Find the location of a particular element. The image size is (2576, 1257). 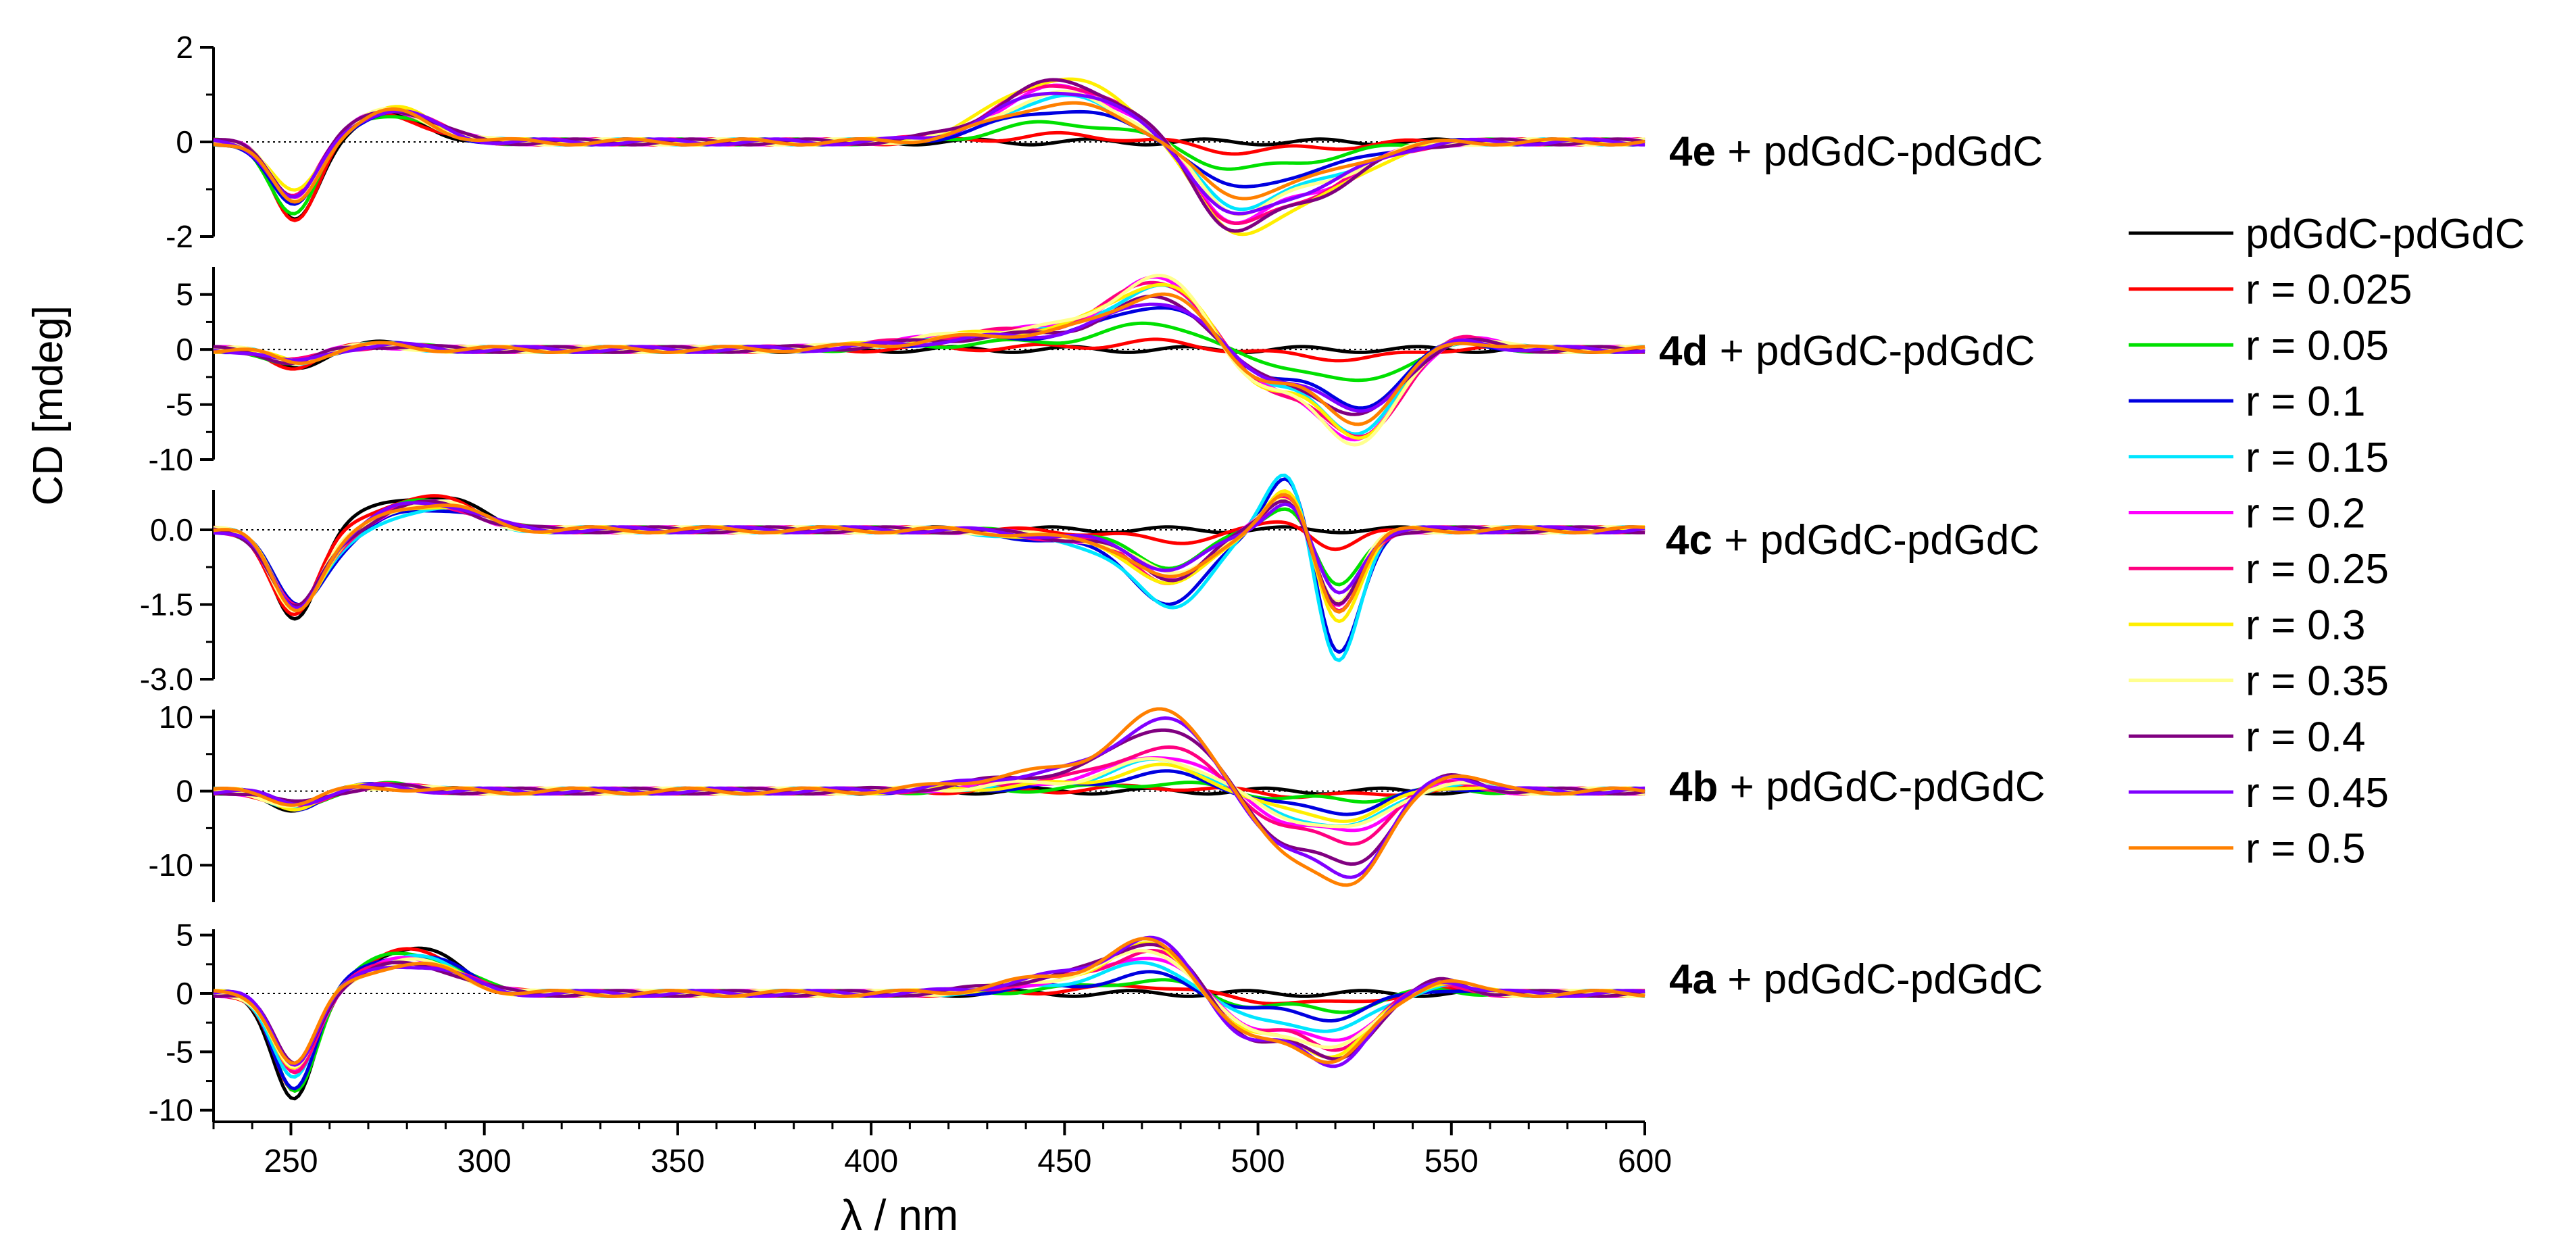

legend-label: r = 0.15 is located at coordinates (2317, 458).